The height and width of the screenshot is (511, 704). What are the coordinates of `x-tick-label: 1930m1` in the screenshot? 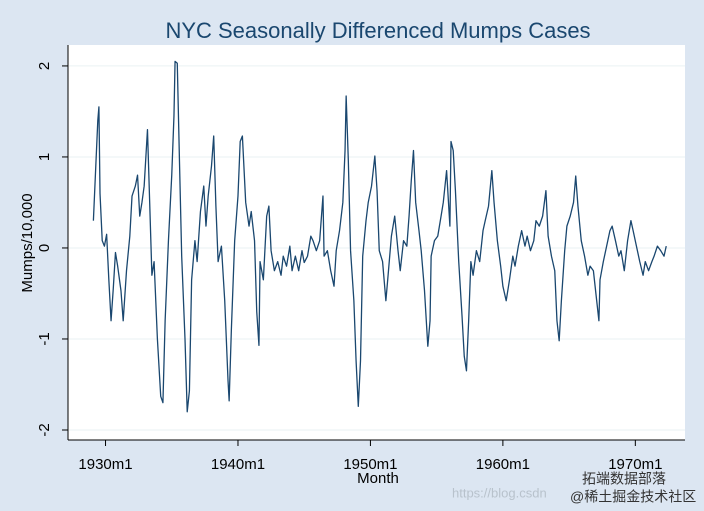 It's located at (105, 464).